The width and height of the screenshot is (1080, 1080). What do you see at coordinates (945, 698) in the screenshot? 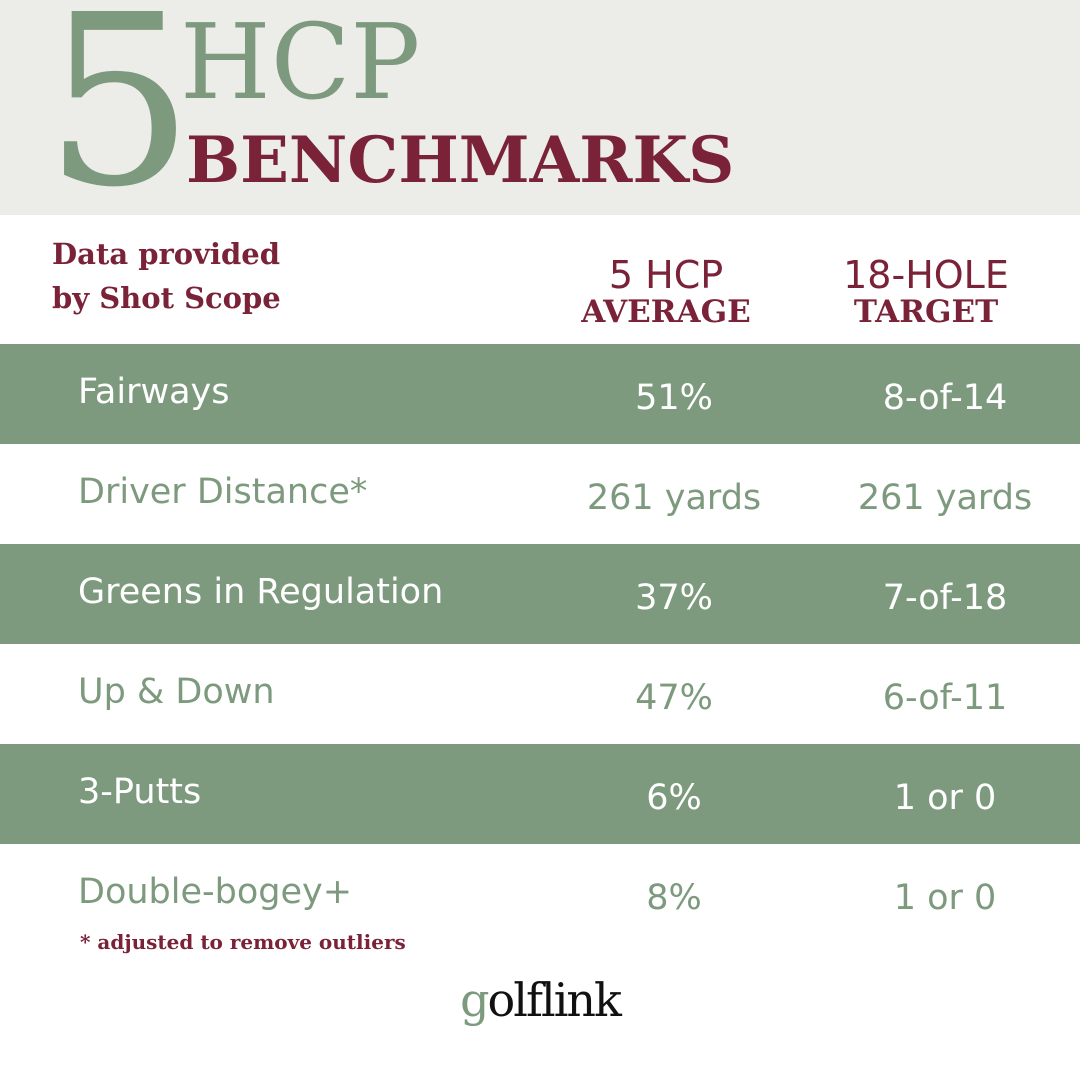
I see `row-target: 6-of-11` at bounding box center [945, 698].